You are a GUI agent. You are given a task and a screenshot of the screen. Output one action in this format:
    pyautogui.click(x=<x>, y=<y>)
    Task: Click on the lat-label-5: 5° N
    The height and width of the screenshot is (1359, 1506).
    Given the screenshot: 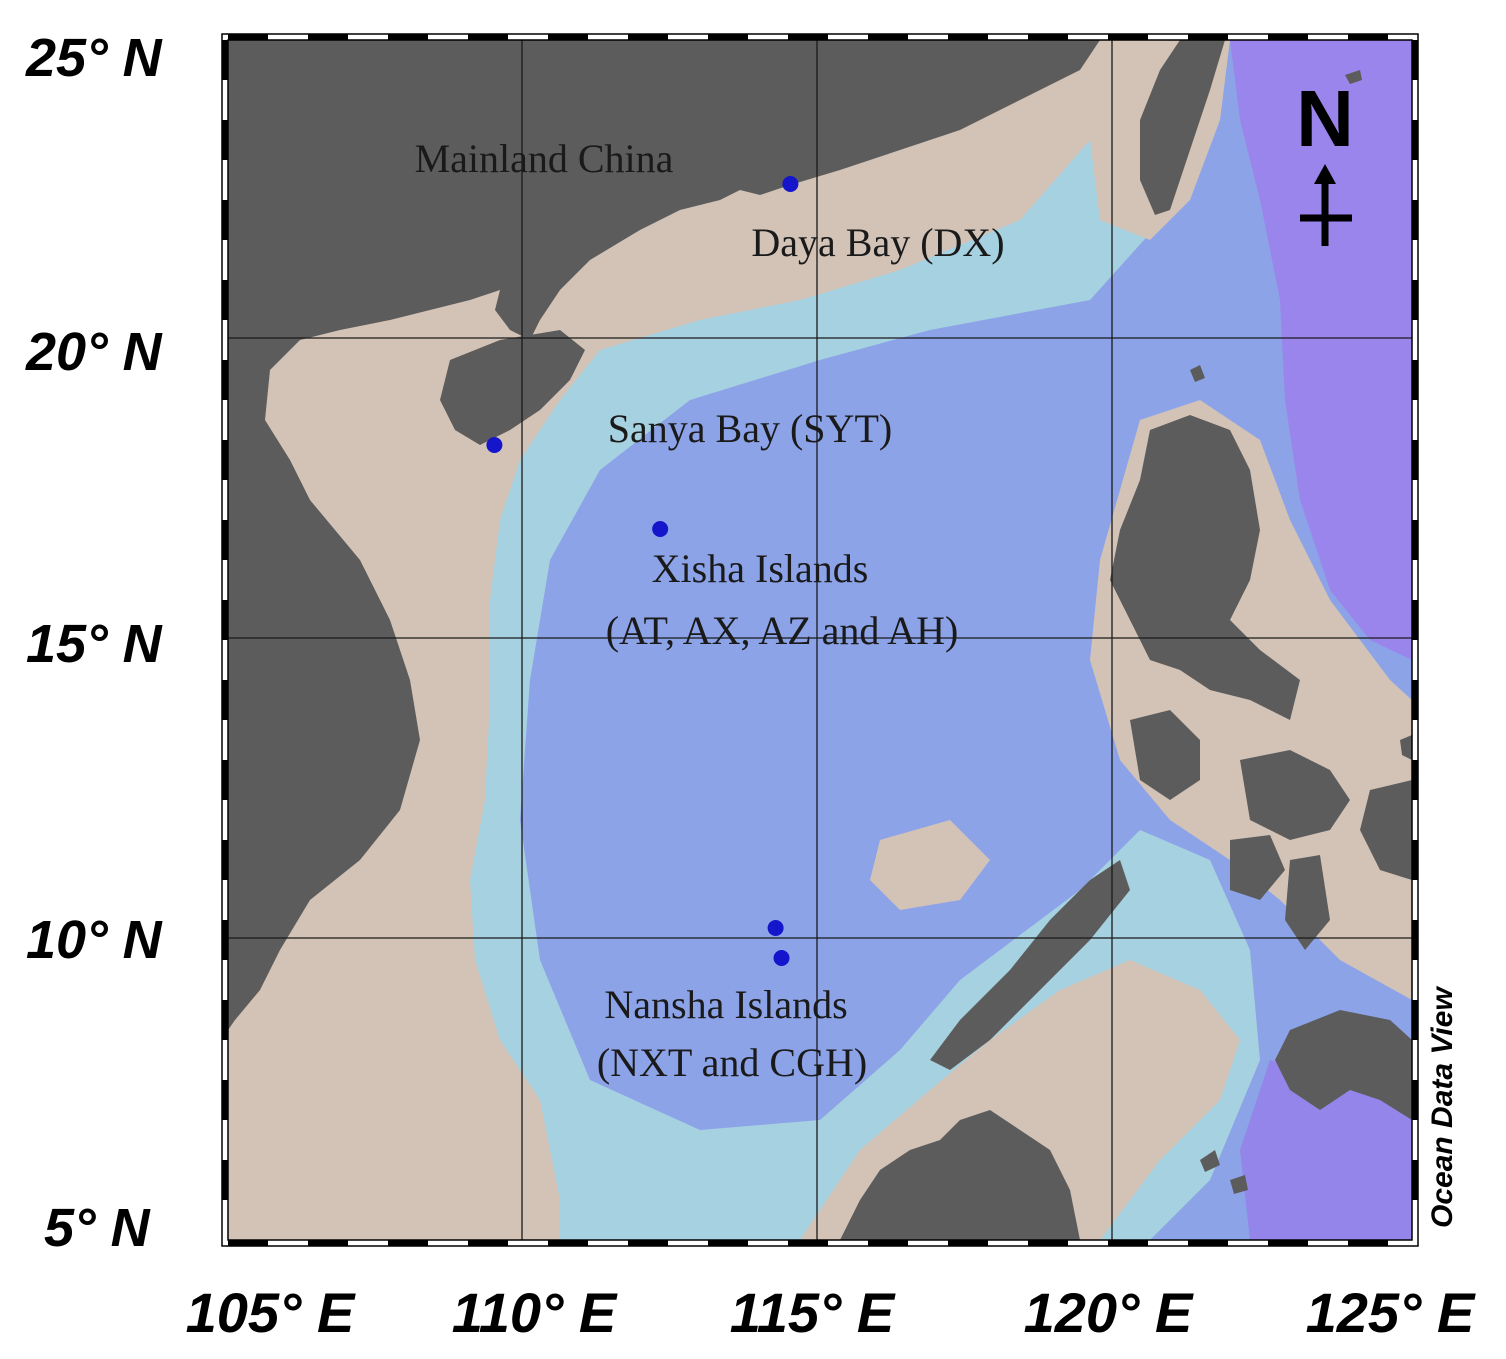 What is the action you would take?
    pyautogui.click(x=97, y=1228)
    